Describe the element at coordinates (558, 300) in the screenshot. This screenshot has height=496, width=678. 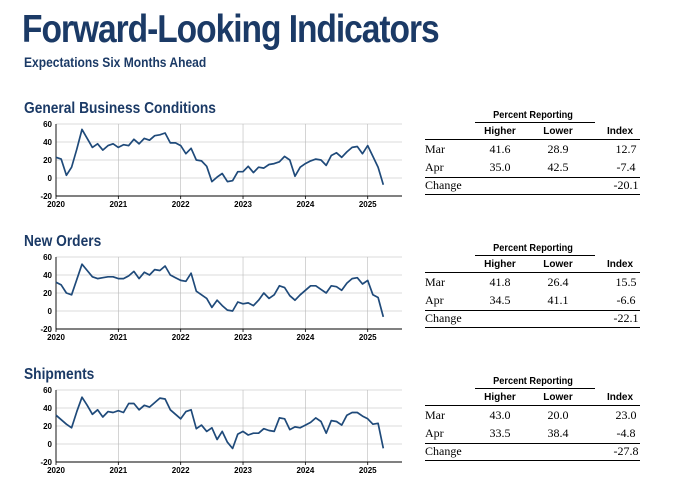
I see `apr-lower: 41.1` at that location.